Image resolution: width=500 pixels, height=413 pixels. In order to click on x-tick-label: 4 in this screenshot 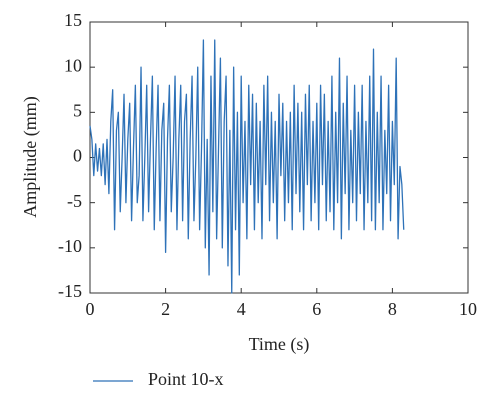, I will do `click(241, 309)`.